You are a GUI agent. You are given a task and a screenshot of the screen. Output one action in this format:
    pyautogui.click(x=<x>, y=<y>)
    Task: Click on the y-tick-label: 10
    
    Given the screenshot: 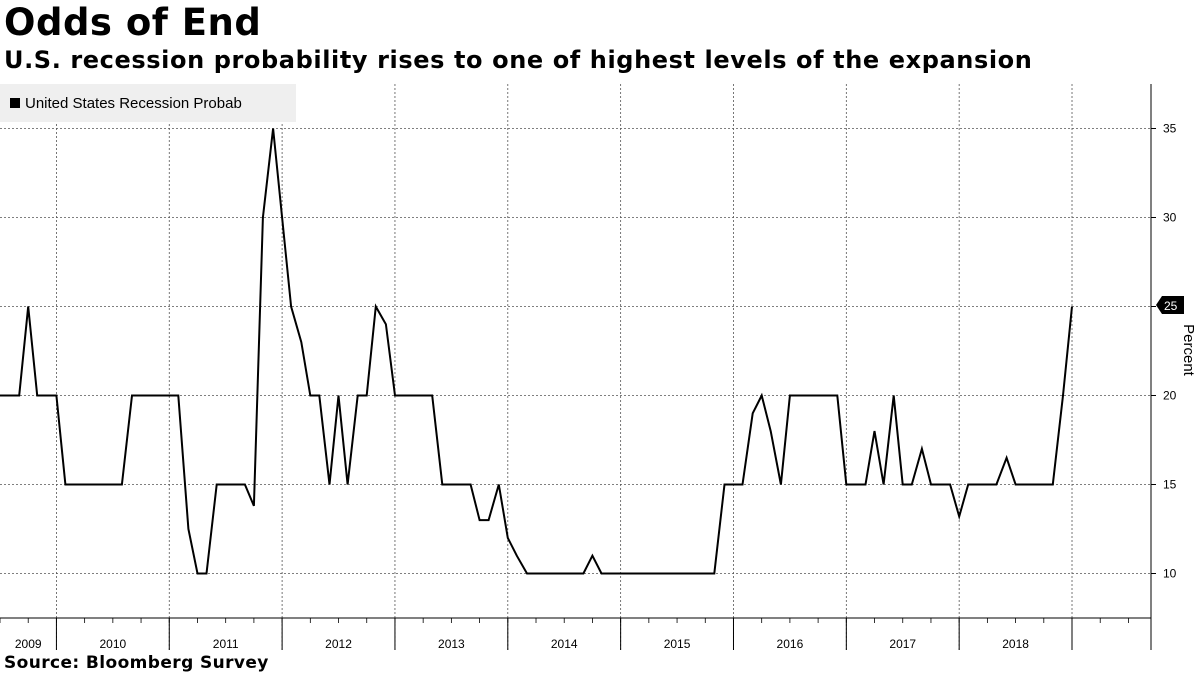 What is the action you would take?
    pyautogui.click(x=1170, y=574)
    